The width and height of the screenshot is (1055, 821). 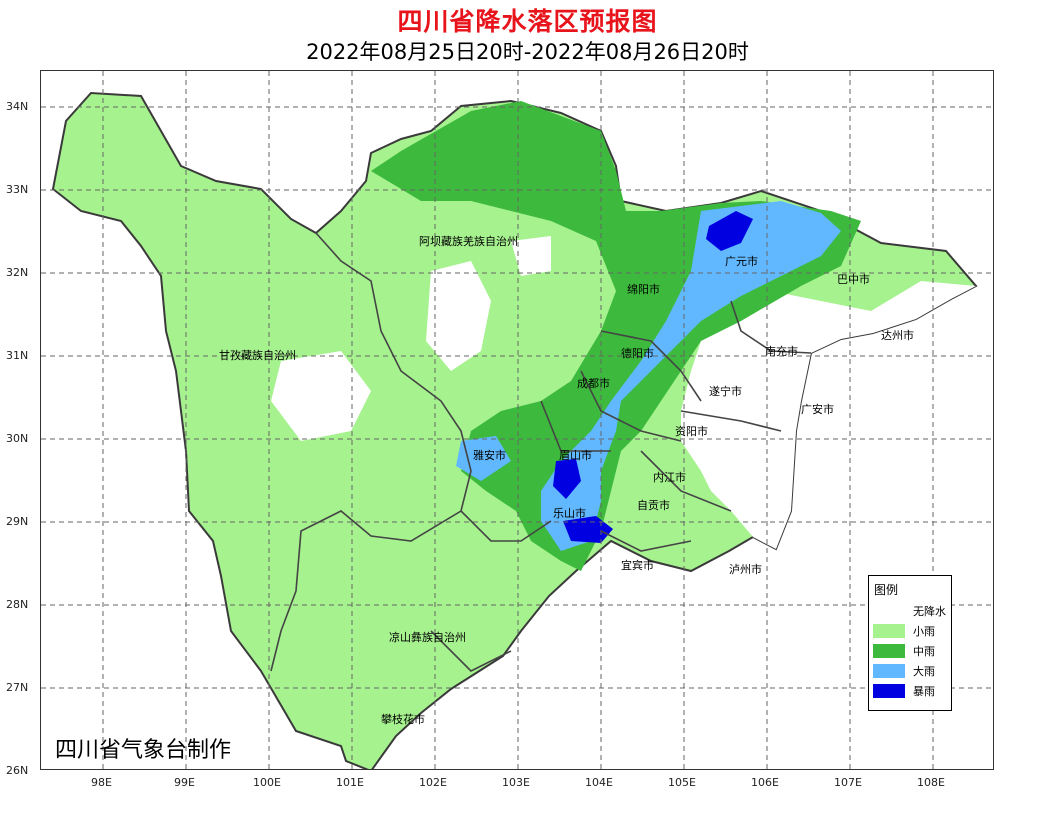 What do you see at coordinates (653, 505) in the screenshot?
I see `city-label: 自贡市` at bounding box center [653, 505].